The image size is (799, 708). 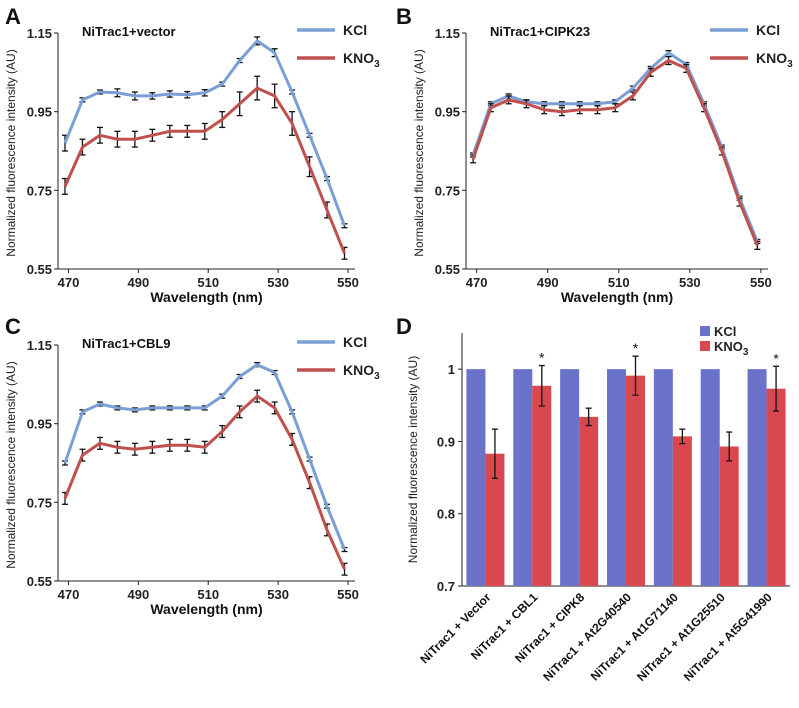 What do you see at coordinates (635, 637) in the screenshot?
I see `category-label: NiTrac1 + At1G71140` at bounding box center [635, 637].